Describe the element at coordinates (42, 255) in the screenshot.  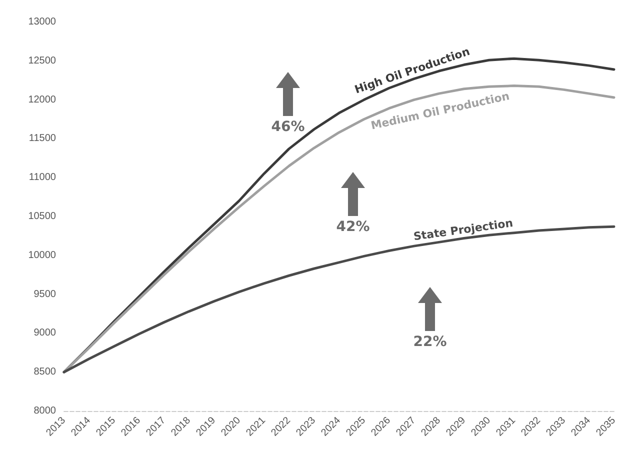
I see `y-tick-label: 10000` at that location.